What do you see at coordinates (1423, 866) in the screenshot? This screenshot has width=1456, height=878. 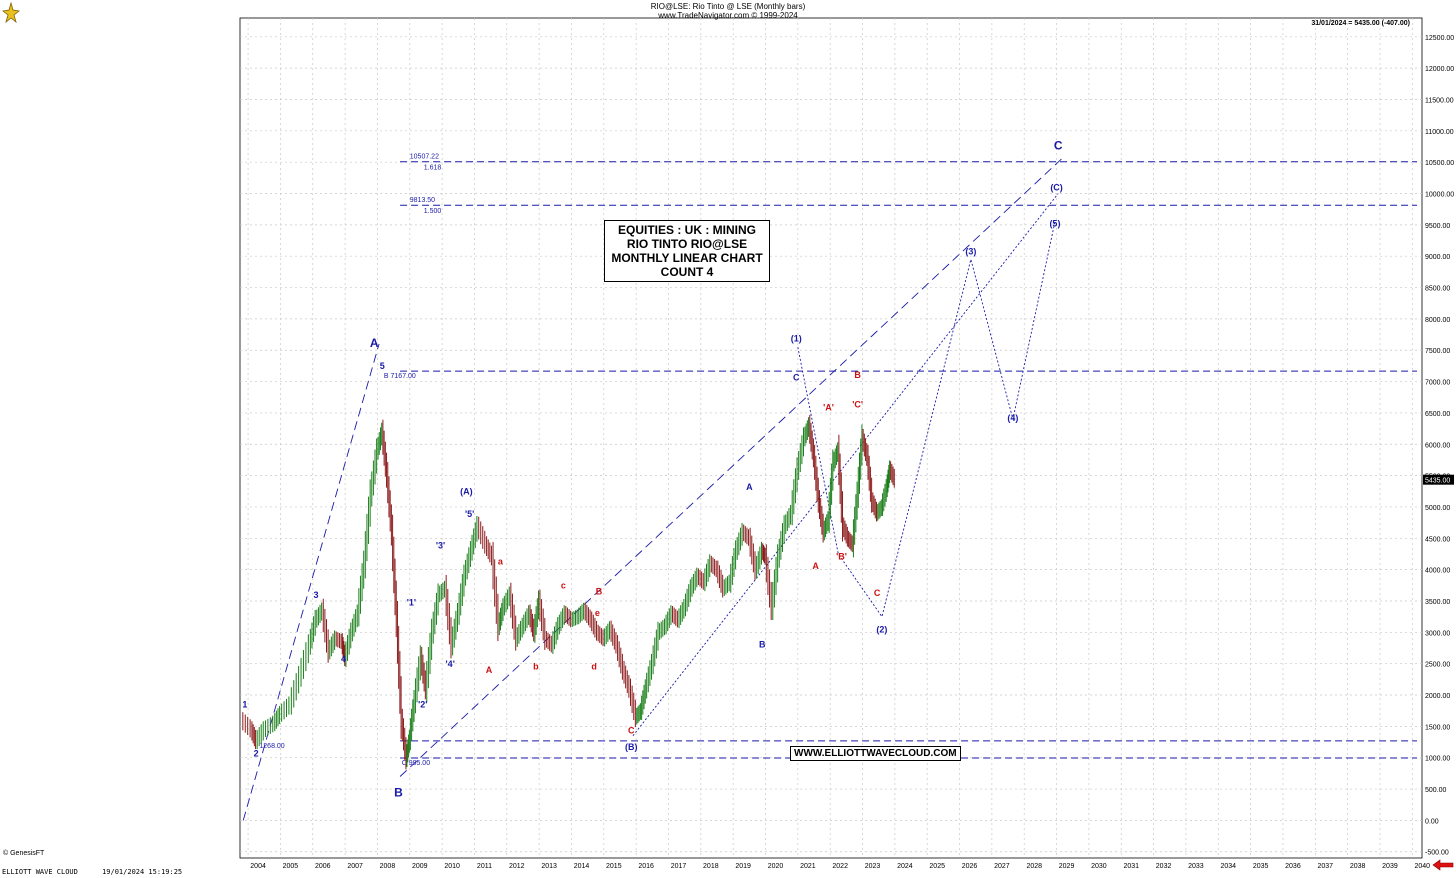 I see `x-tick-label: 2040` at bounding box center [1423, 866].